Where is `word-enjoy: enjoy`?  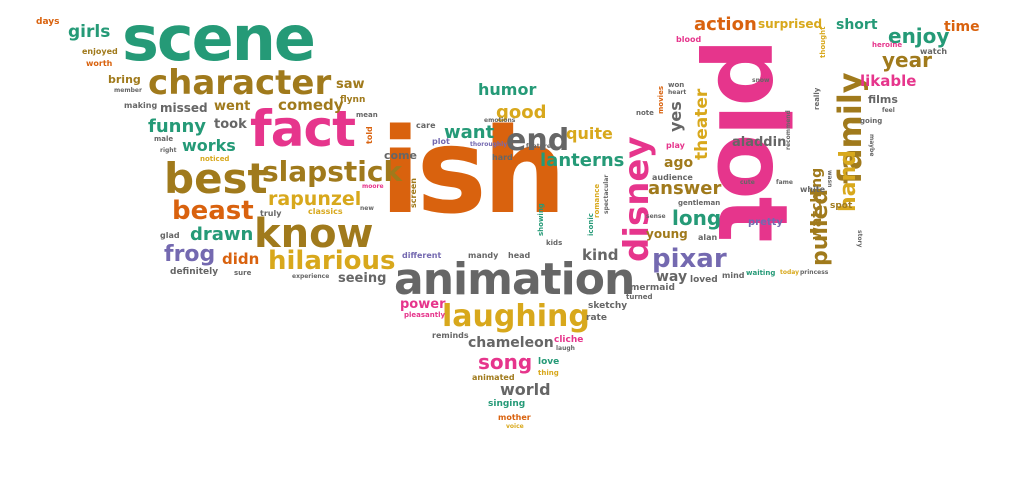 word-enjoy: enjoy is located at coordinates (919, 36).